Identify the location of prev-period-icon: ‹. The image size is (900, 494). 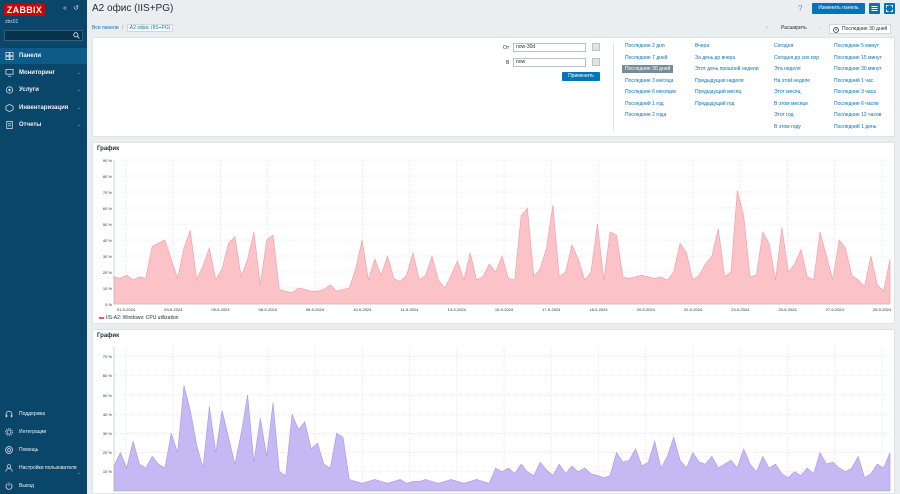
(767, 28).